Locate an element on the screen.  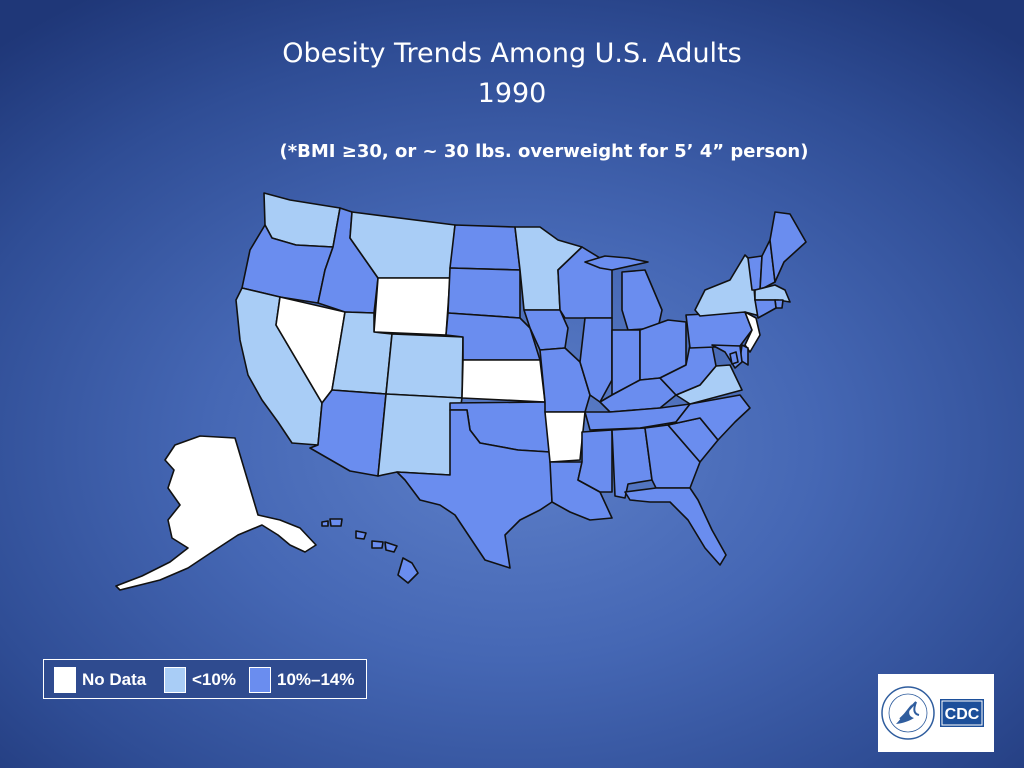
state-tx is located at coordinates (474, 489).